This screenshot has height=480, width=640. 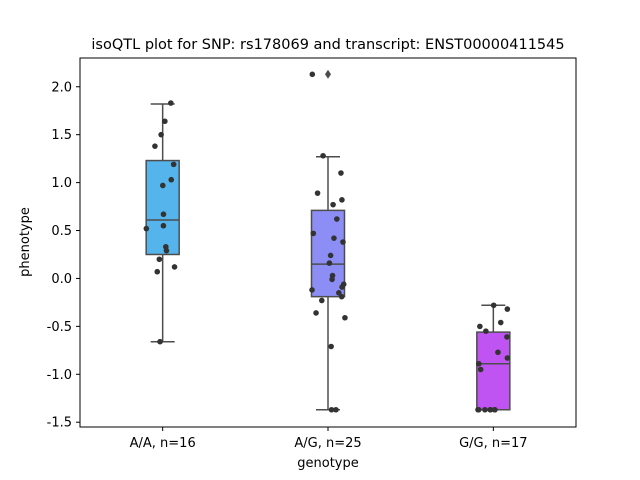 I want to click on y-tick-label: 1.0, so click(x=61, y=183).